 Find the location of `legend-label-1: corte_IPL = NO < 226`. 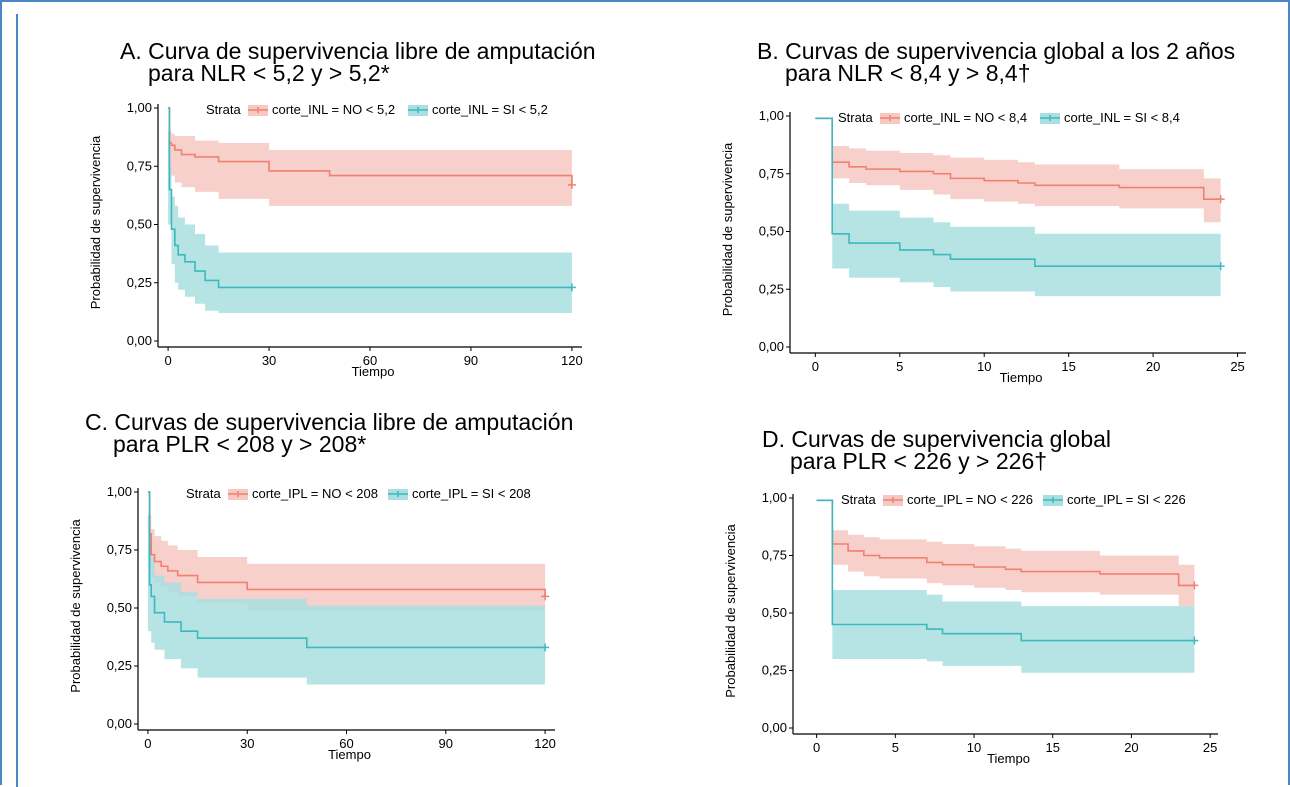

legend-label-1: corte_IPL = NO < 226 is located at coordinates (970, 499).